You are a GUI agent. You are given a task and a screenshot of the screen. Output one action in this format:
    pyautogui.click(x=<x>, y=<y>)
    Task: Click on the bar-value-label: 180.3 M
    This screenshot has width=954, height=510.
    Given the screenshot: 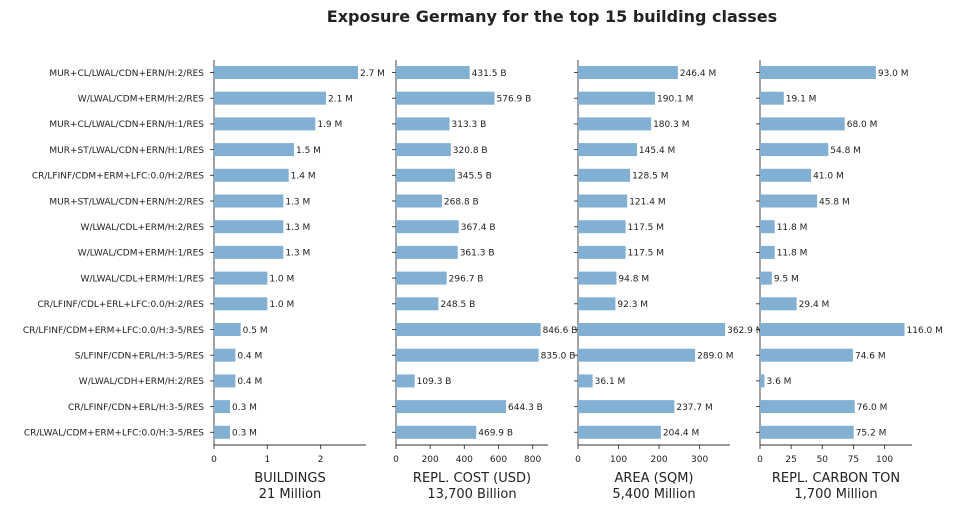 What is the action you would take?
    pyautogui.click(x=671, y=125)
    